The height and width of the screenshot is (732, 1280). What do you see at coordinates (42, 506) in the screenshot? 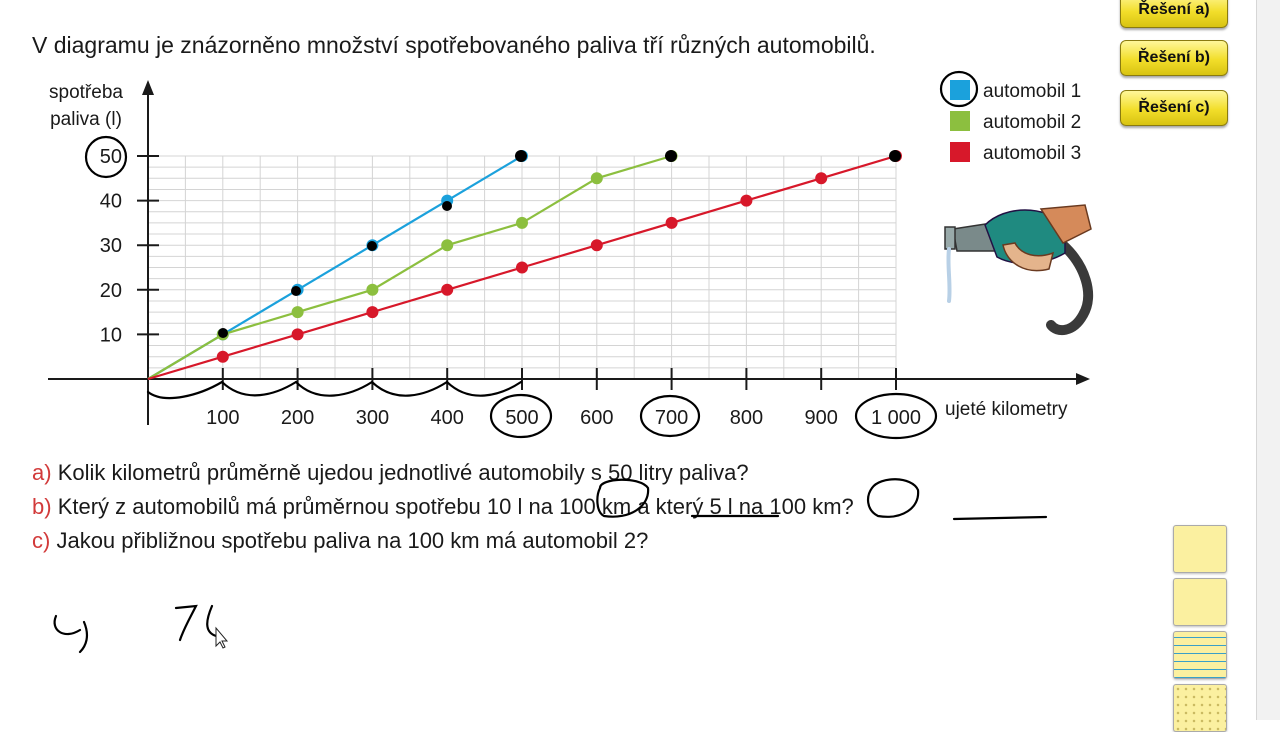
I see `question-letter: b)` at bounding box center [42, 506].